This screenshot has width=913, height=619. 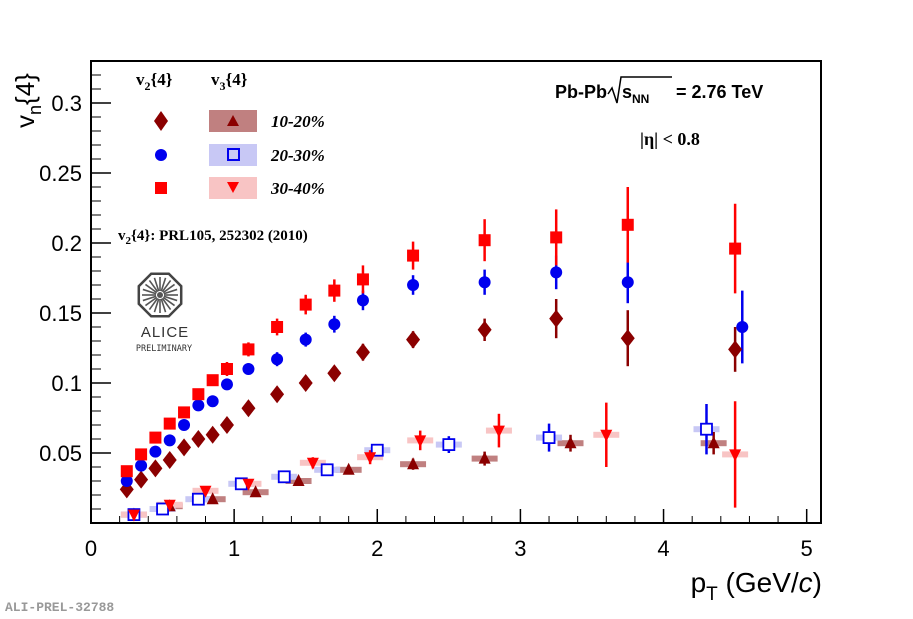 I want to click on legend-v2-20-30-circle-icon, so click(x=161, y=155).